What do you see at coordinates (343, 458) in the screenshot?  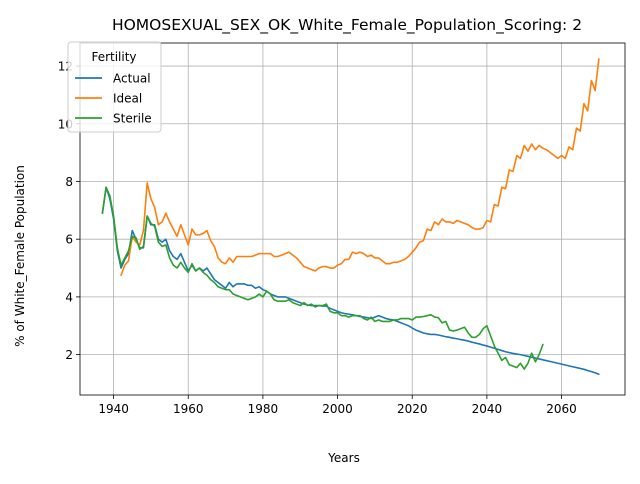 I see `x-axis-label: Years` at bounding box center [343, 458].